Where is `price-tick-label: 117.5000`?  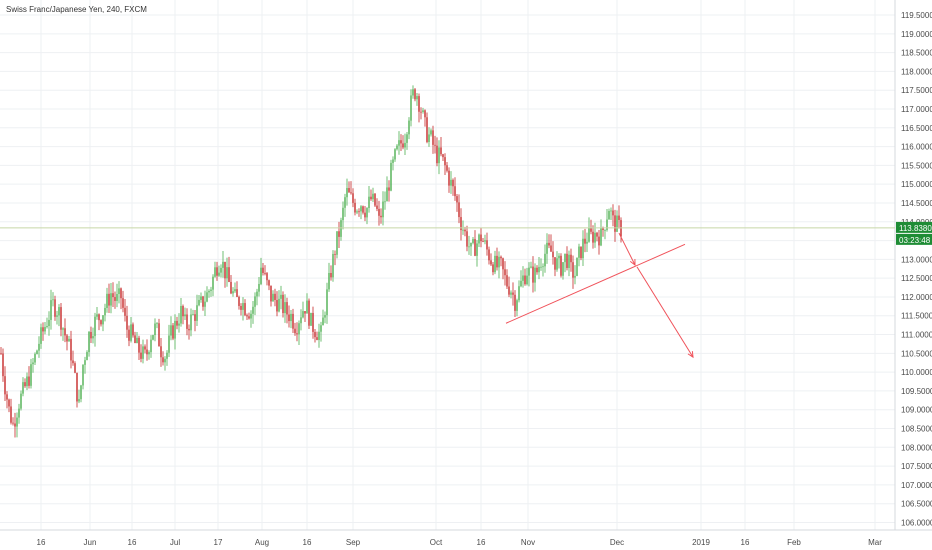
price-tick-label: 117.5000 is located at coordinates (916, 90).